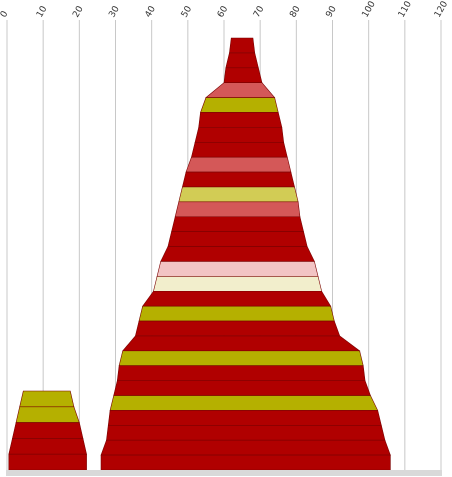  Describe the element at coordinates (114, 11) in the screenshot. I see `x-tick-label: 30` at that location.